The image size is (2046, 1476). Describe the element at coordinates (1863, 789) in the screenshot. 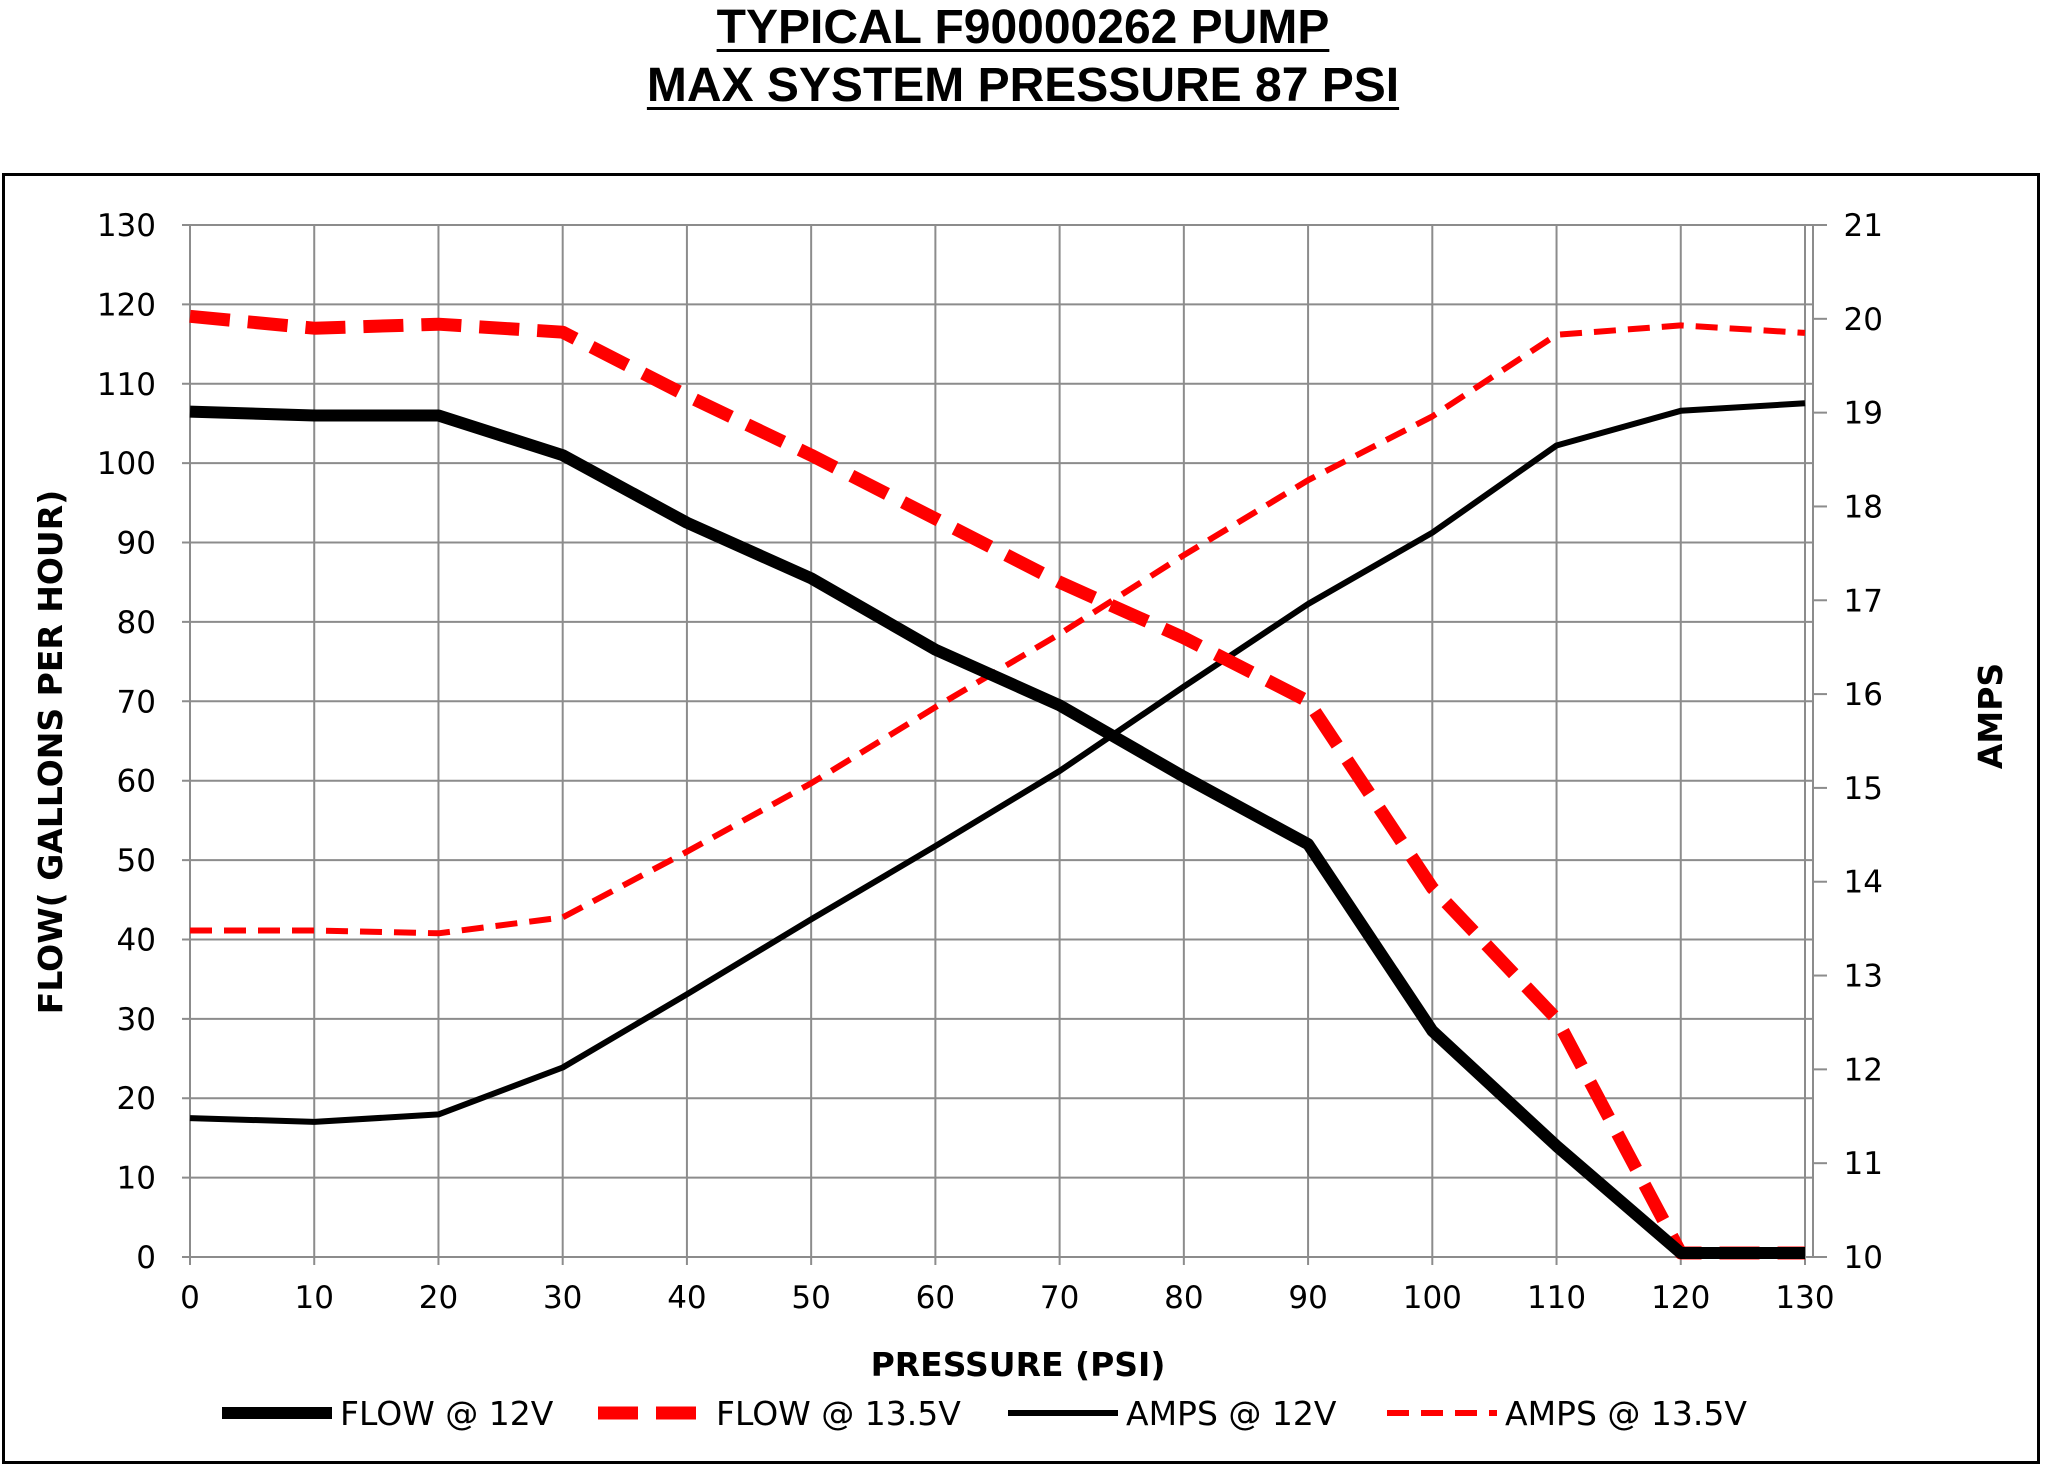

I see `y2-tick-label: 15` at that location.